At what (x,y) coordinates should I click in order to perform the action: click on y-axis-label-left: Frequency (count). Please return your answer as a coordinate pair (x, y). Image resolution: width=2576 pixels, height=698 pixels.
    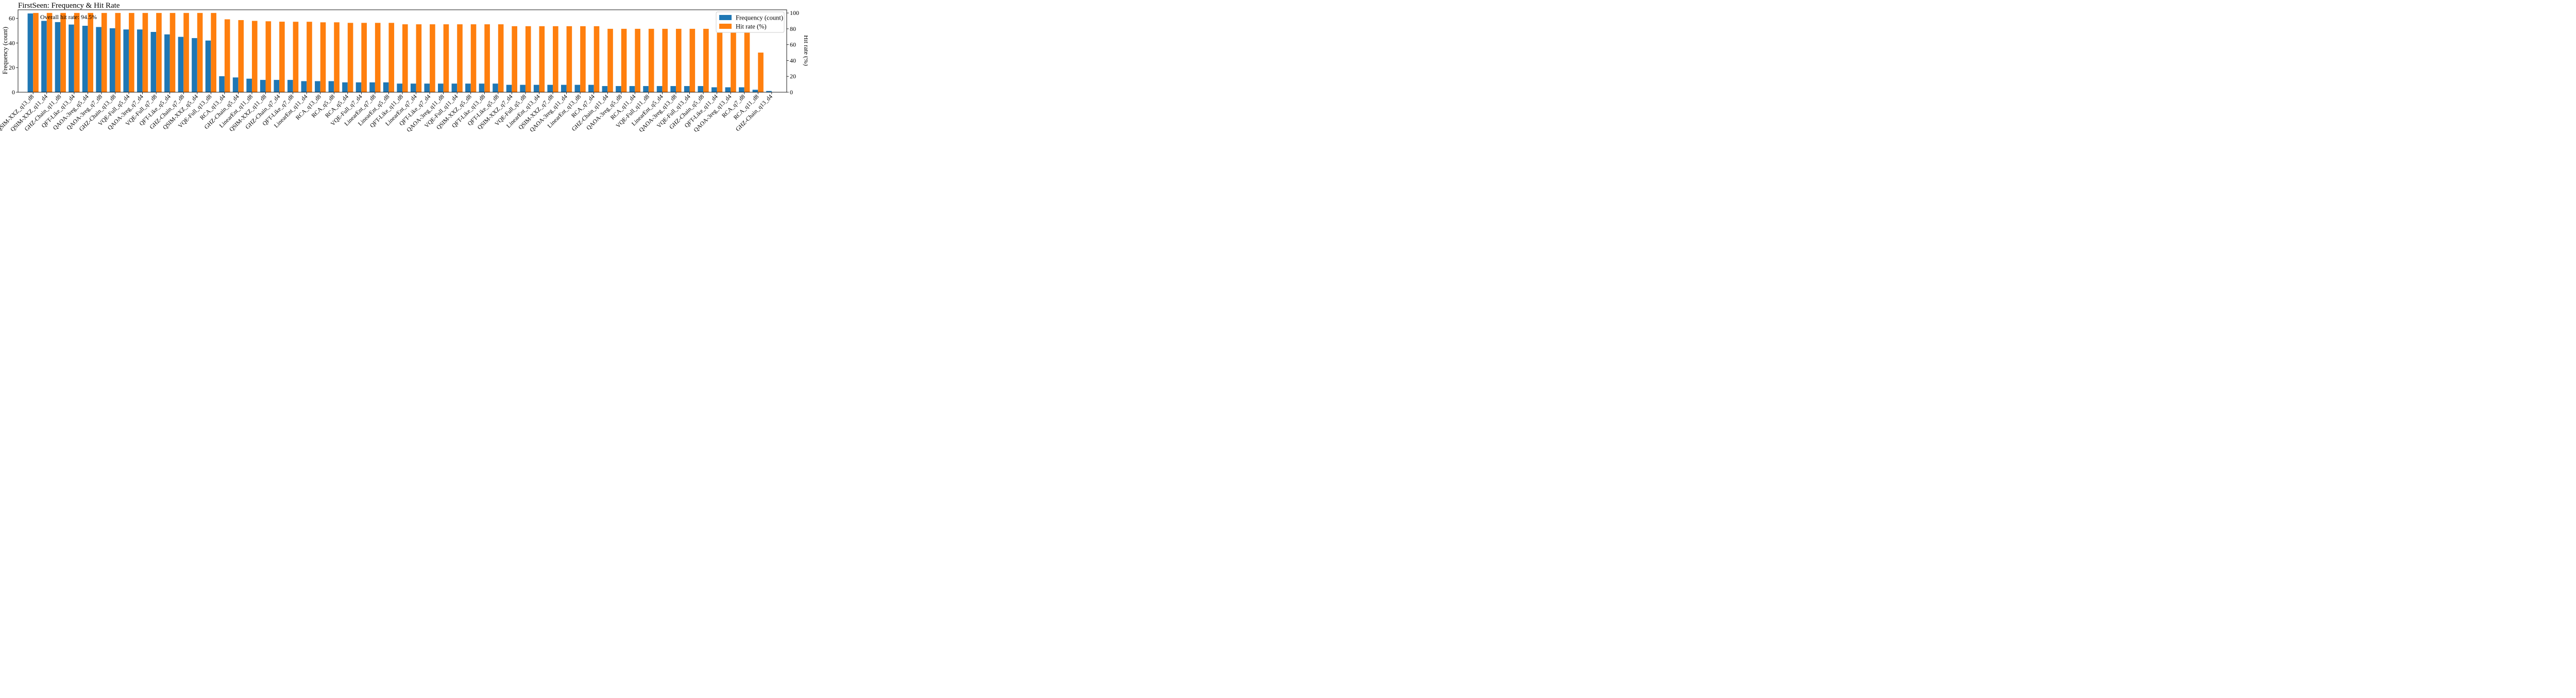
    Looking at the image, I should click on (6, 50).